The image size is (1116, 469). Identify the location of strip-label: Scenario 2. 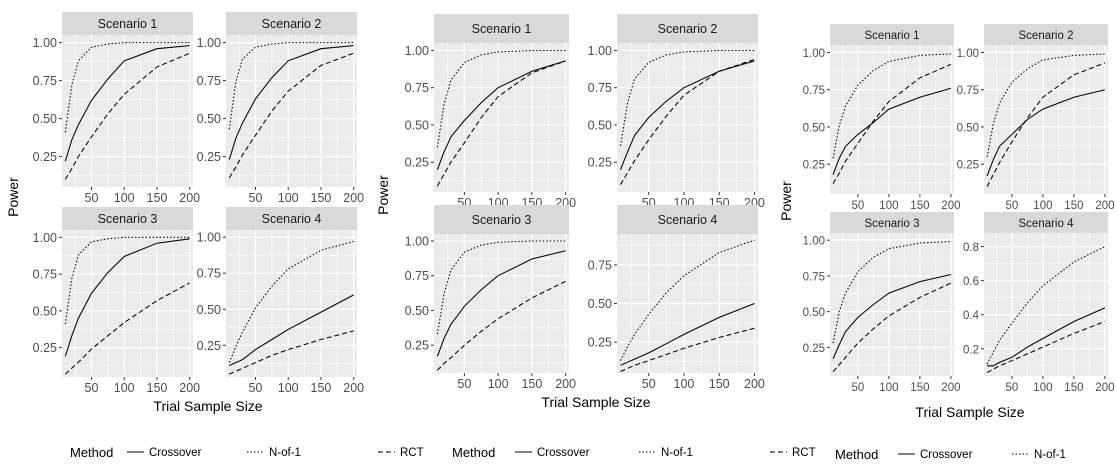
(292, 24).